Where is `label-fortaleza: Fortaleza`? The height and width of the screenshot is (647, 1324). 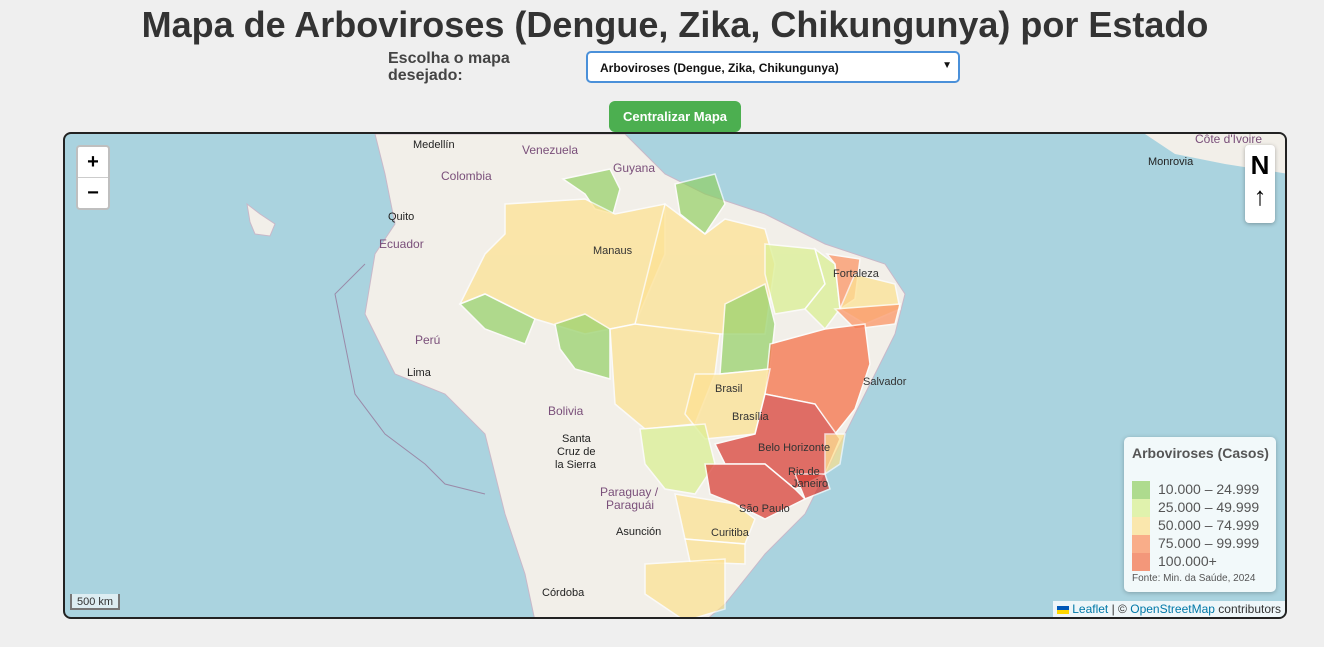
label-fortaleza: Fortaleza is located at coordinates (856, 274).